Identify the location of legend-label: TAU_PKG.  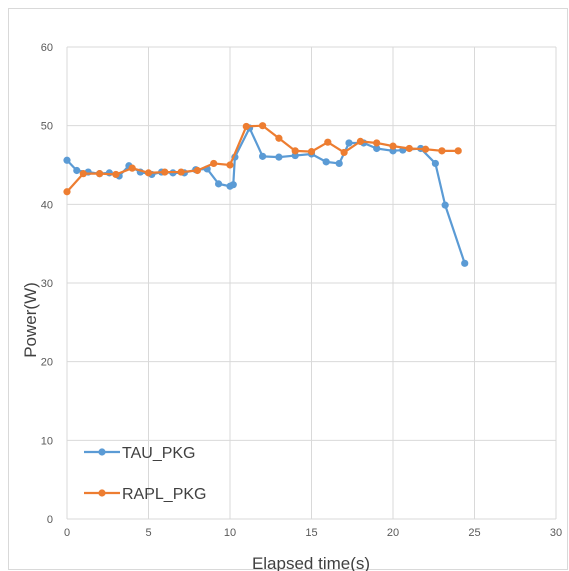
(159, 453).